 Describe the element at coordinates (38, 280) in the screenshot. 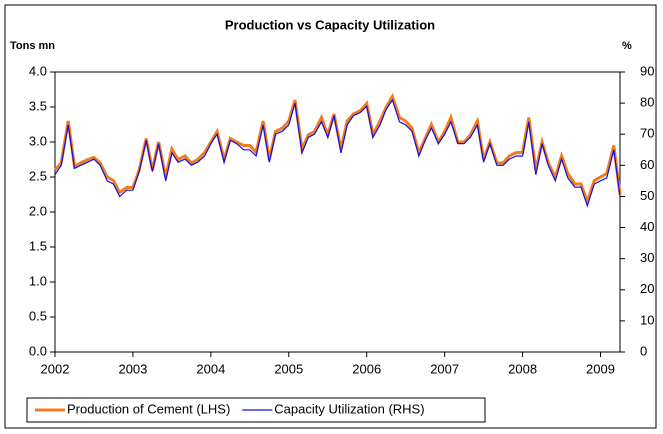

I see `y-tick-label: 1.0` at that location.